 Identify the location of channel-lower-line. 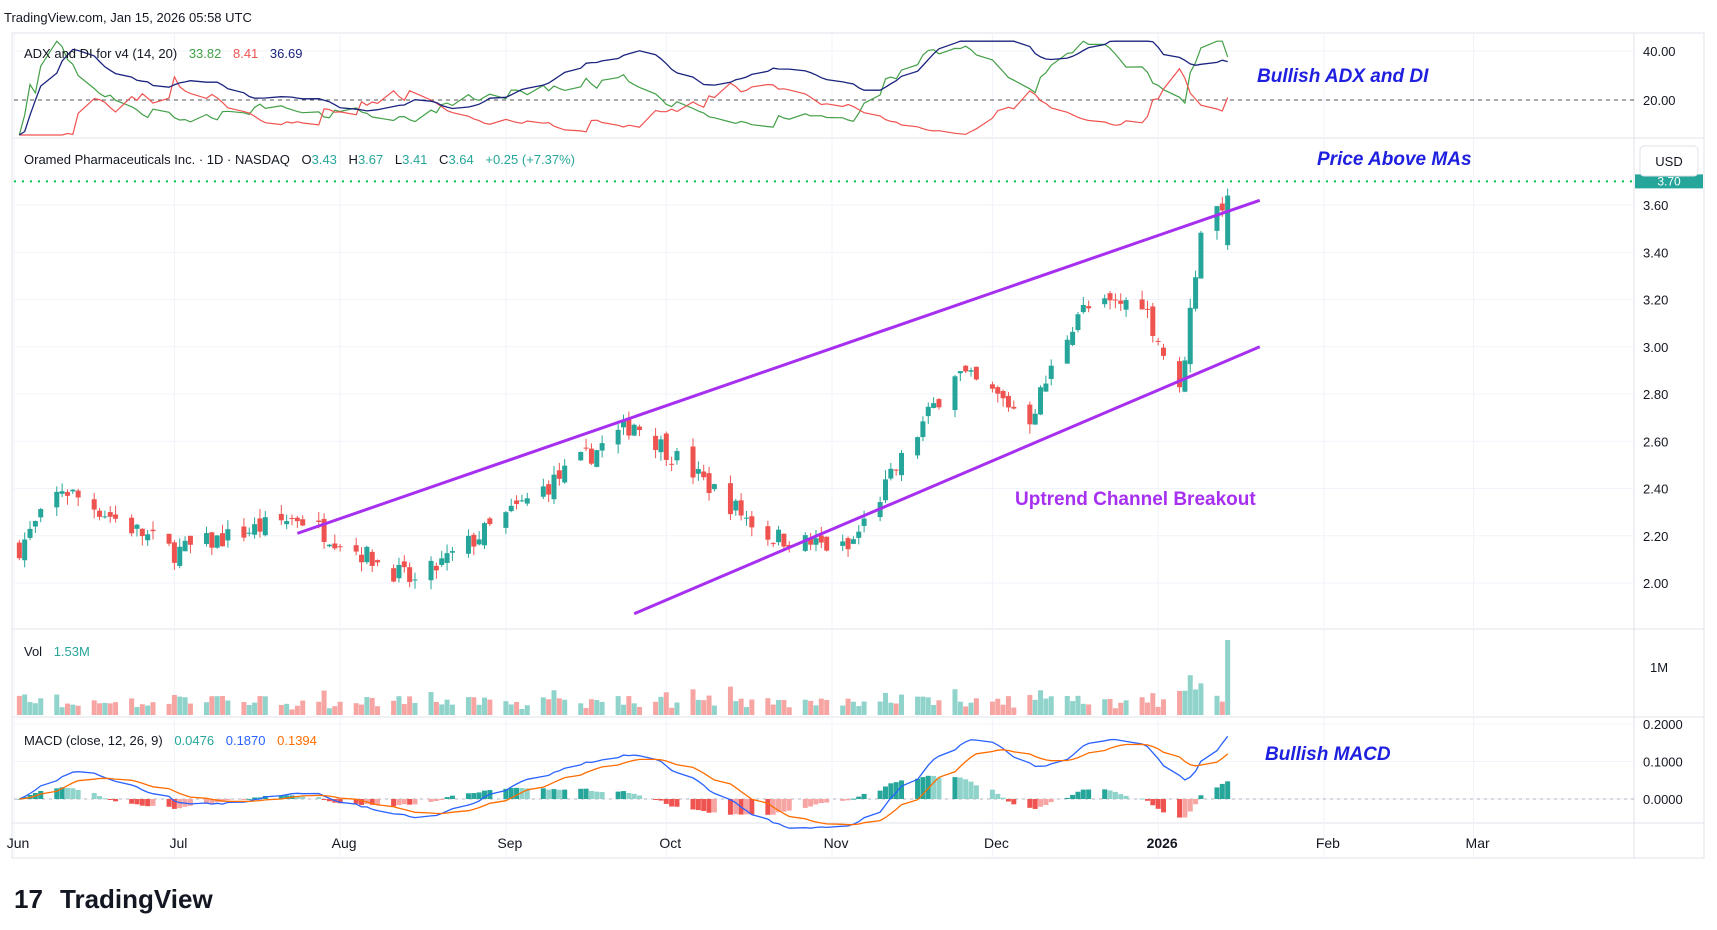
(947, 480).